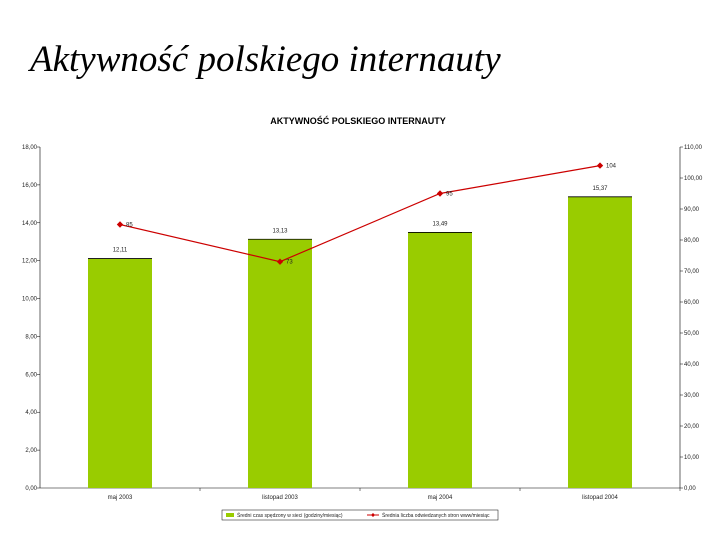 This screenshot has height=540, width=720. I want to click on legend-swatch-marker, so click(373, 515).